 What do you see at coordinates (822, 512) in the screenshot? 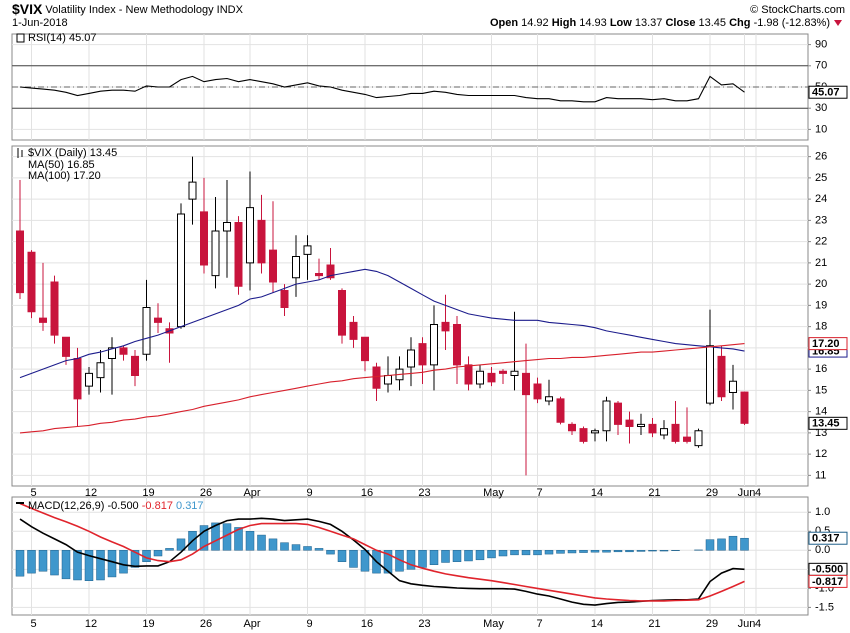
I see `y-tick-label: 1.0` at bounding box center [822, 512].